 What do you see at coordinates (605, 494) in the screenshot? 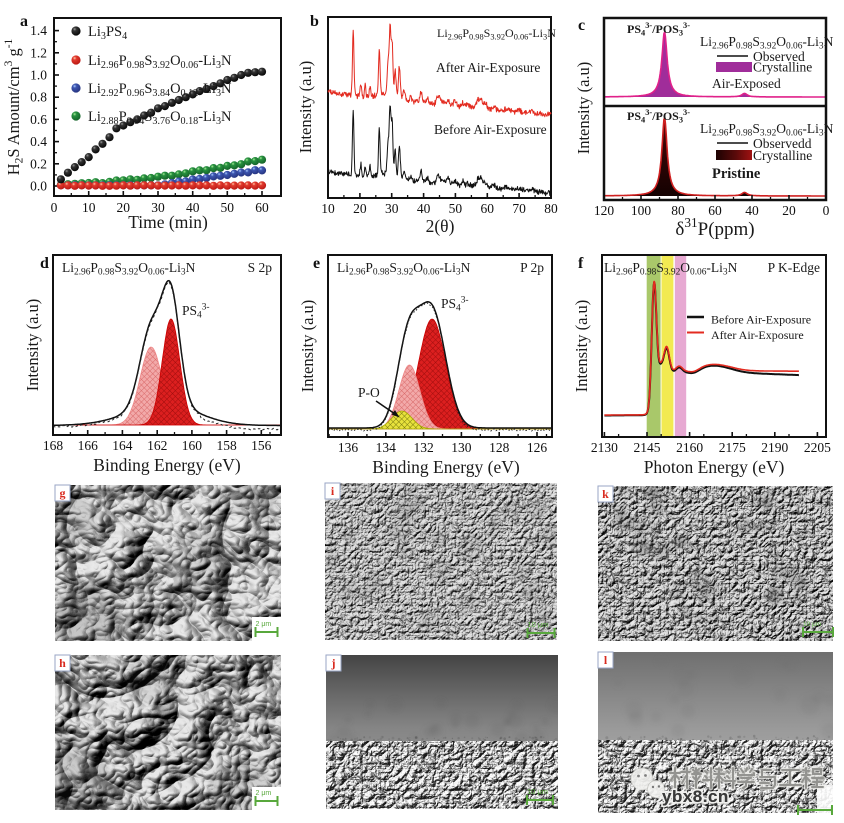
I see `svg-text: k` at bounding box center [605, 494].